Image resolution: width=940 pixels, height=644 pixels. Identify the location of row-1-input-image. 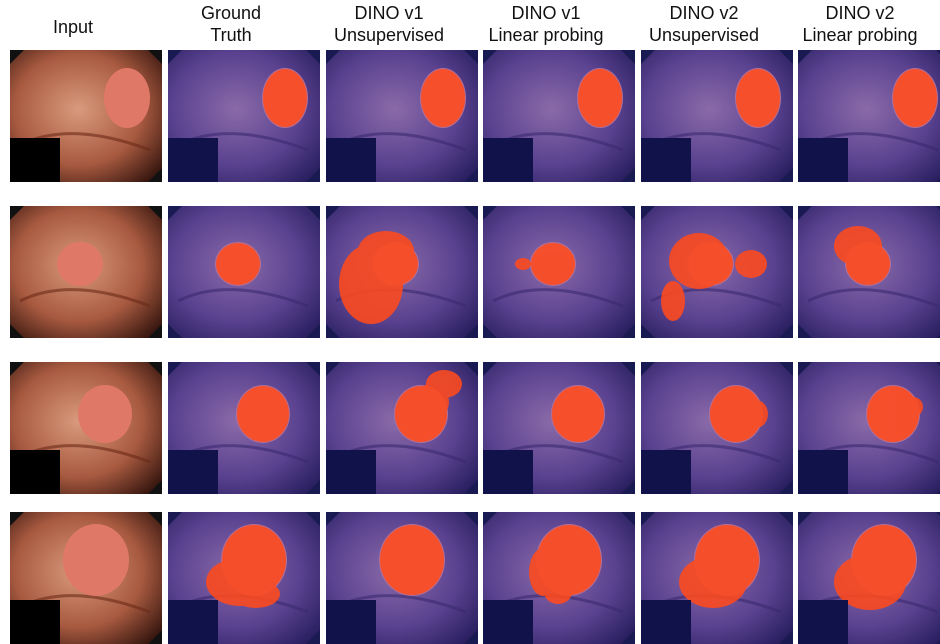
(86, 116).